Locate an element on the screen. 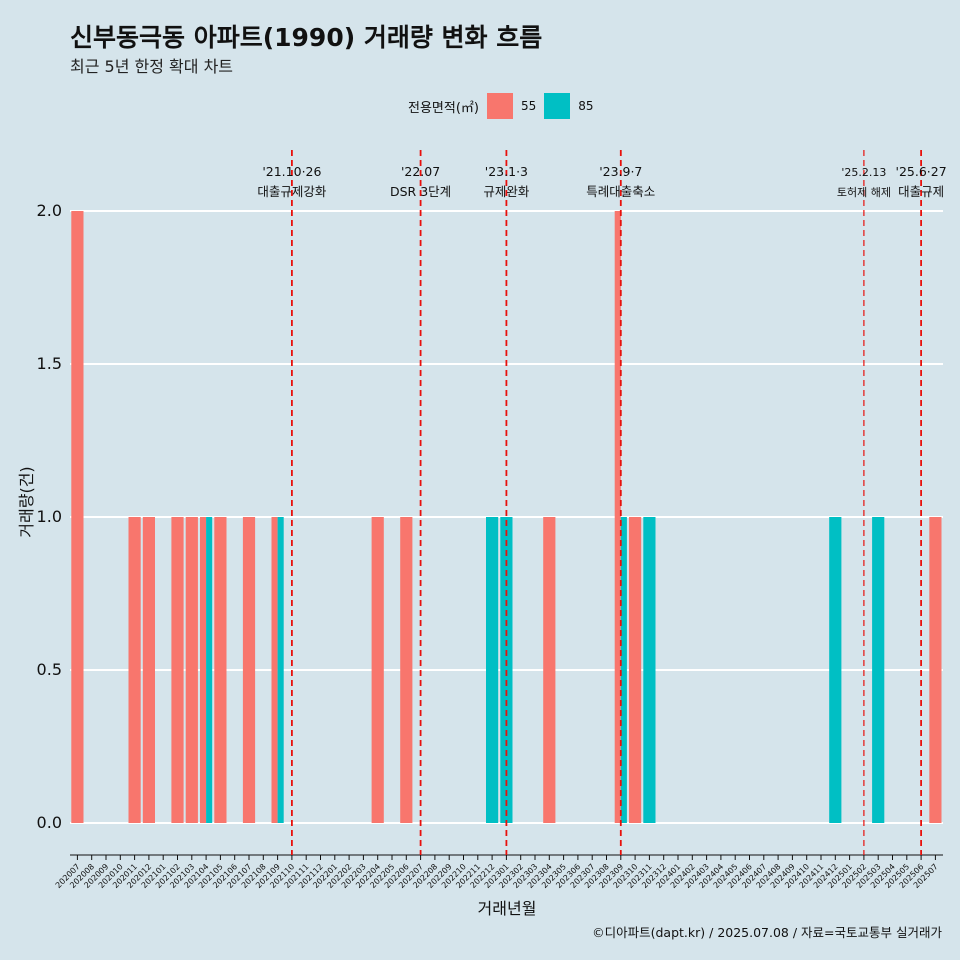  y-tick-label: 1.5 is located at coordinates (49, 363).